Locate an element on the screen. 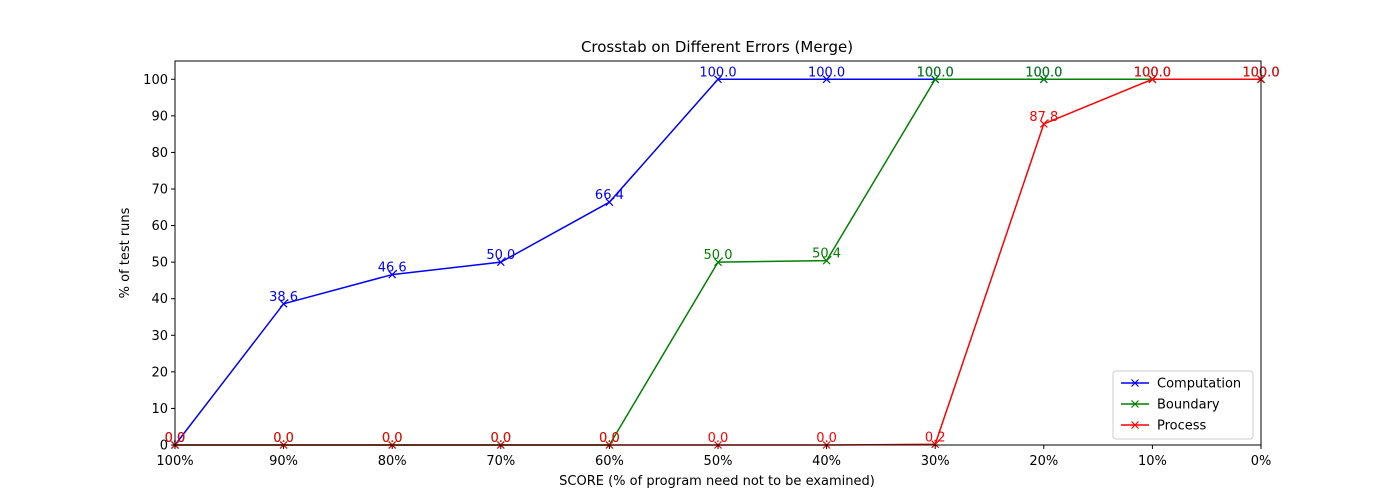 The image size is (1400, 500). x-tick-label: 50% is located at coordinates (718, 461).